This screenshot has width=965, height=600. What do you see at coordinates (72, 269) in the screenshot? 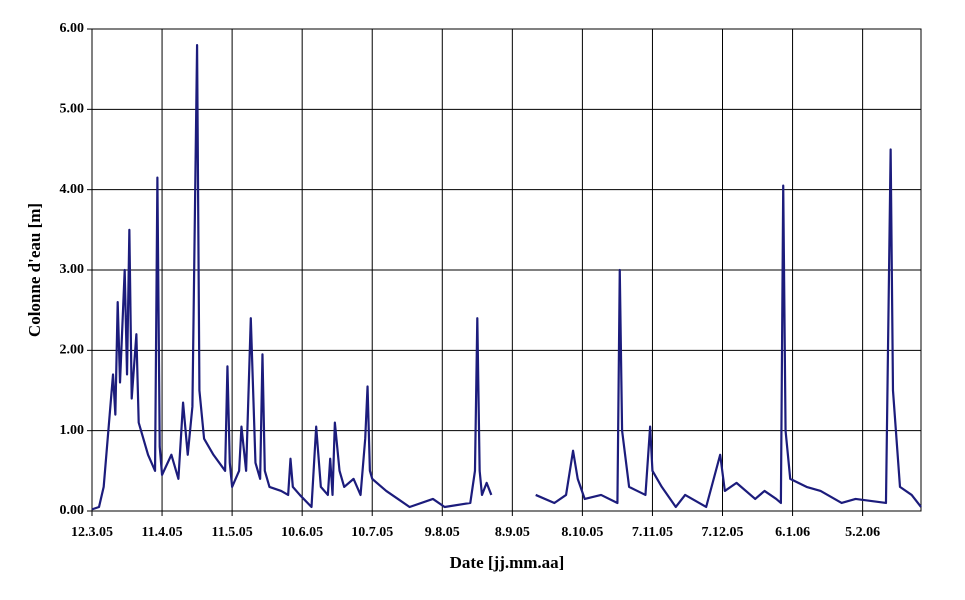
I see `y-tick-label: 3.00` at bounding box center [72, 269].